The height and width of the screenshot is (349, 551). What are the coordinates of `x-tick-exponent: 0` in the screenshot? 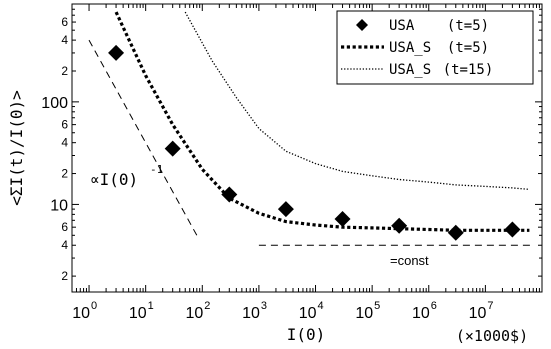 It's located at (94, 306).